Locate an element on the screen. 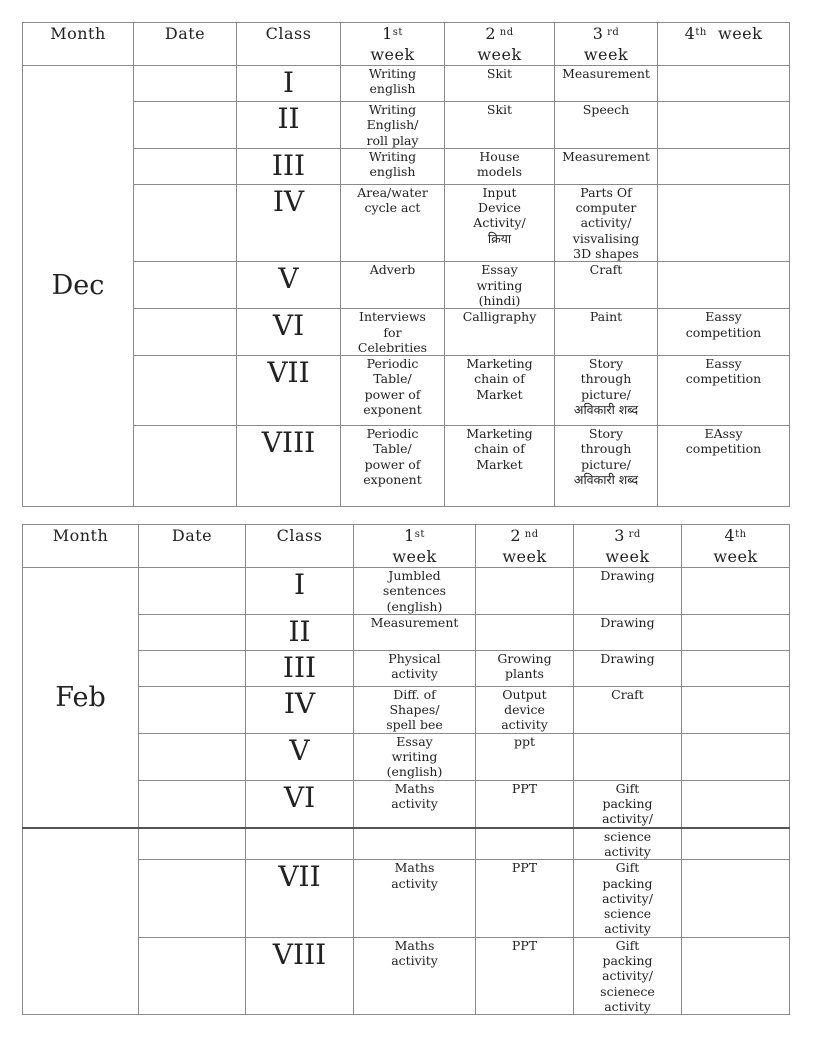 This screenshot has height=1052, width=830. week-3-activity-cell: Gift packing activity/ science activity is located at coordinates (627, 898).